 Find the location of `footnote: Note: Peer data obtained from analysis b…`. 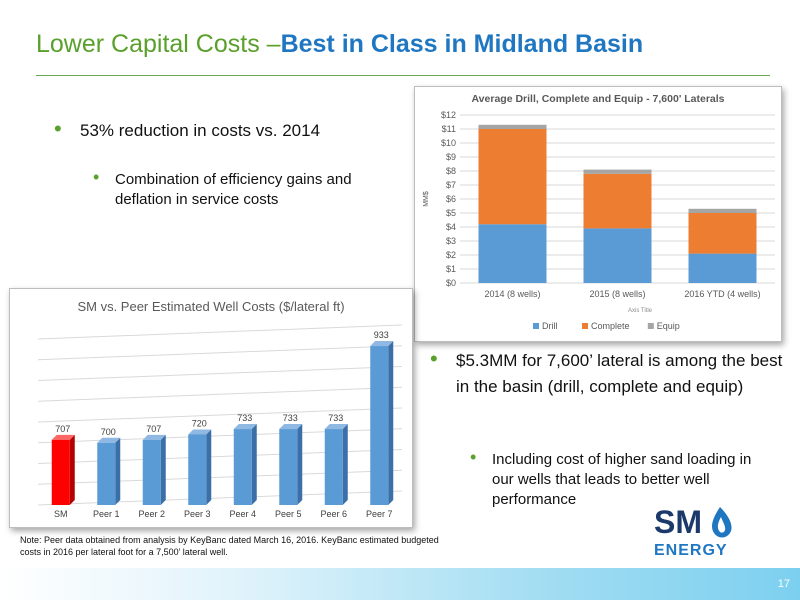

footnote: Note: Peer data obtained from analysis b… is located at coordinates (229, 546).